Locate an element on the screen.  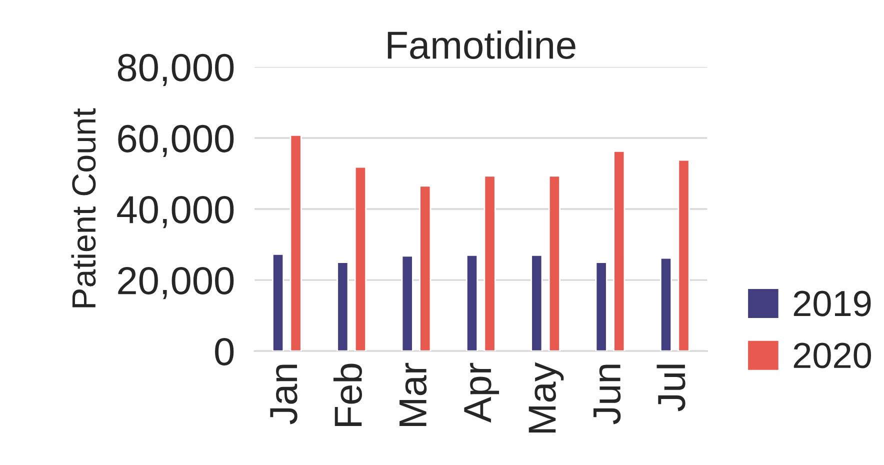
x-tick-label: Apr is located at coordinates (482, 392).